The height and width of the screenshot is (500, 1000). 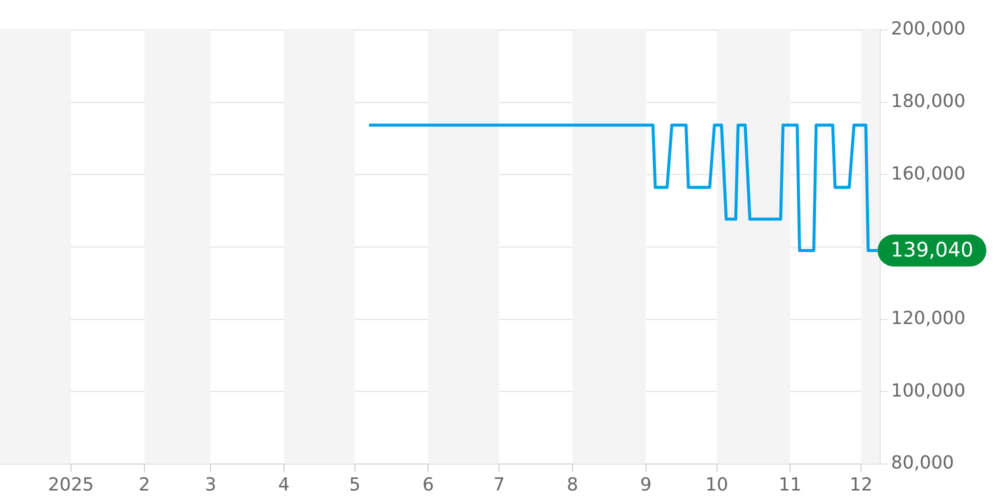 I want to click on x-tick-label: 3, so click(x=210, y=485).